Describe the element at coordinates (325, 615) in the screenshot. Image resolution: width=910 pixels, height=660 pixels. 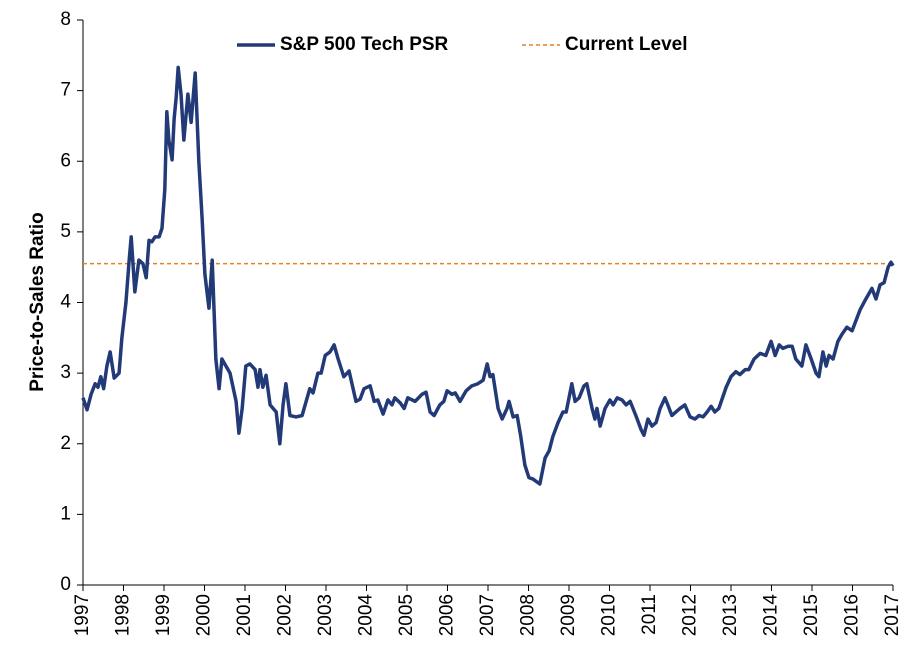
I see `x-tick-label: 2003` at that location.